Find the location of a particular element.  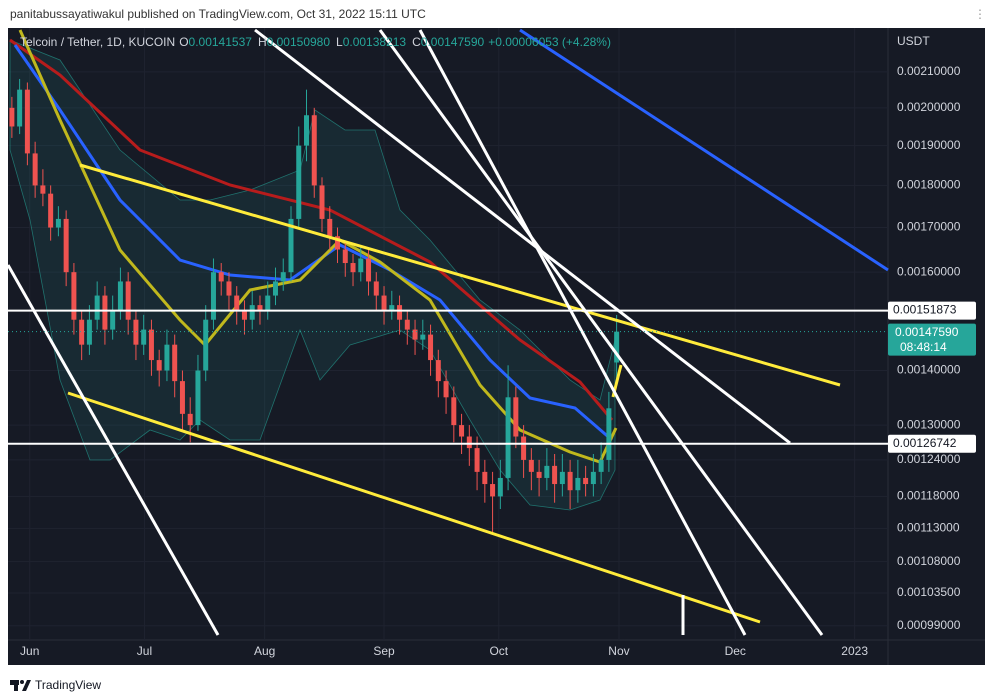

y-tick-label: 0.00190000 is located at coordinates (929, 145).